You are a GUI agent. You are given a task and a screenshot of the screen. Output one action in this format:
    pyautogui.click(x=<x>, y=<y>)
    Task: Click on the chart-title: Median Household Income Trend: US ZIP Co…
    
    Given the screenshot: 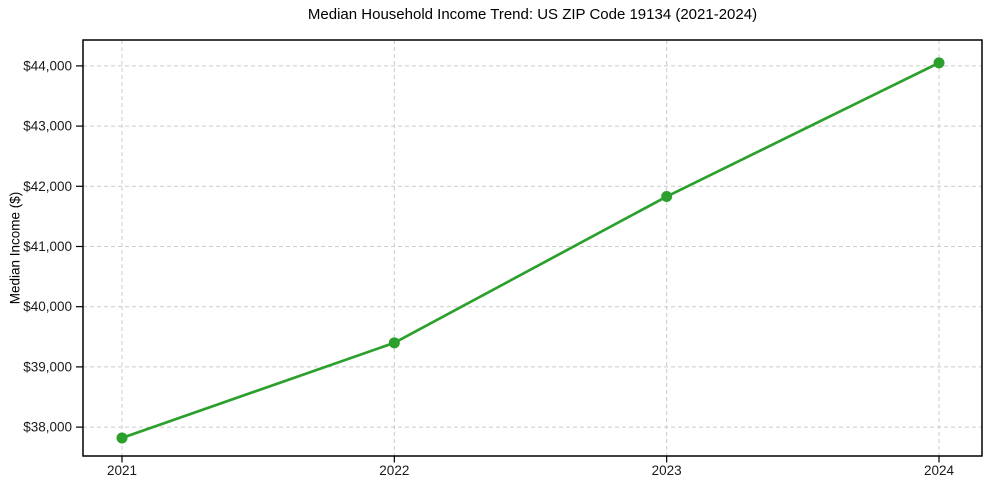 What is the action you would take?
    pyautogui.click(x=532, y=14)
    